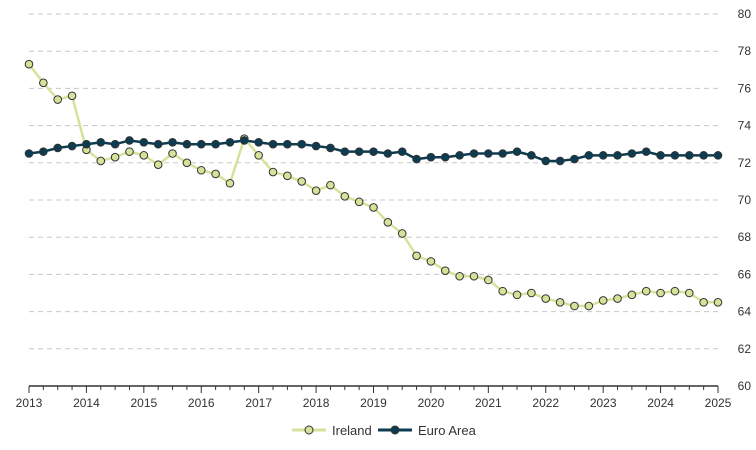  I want to click on y-tick-label: 64, so click(745, 312).